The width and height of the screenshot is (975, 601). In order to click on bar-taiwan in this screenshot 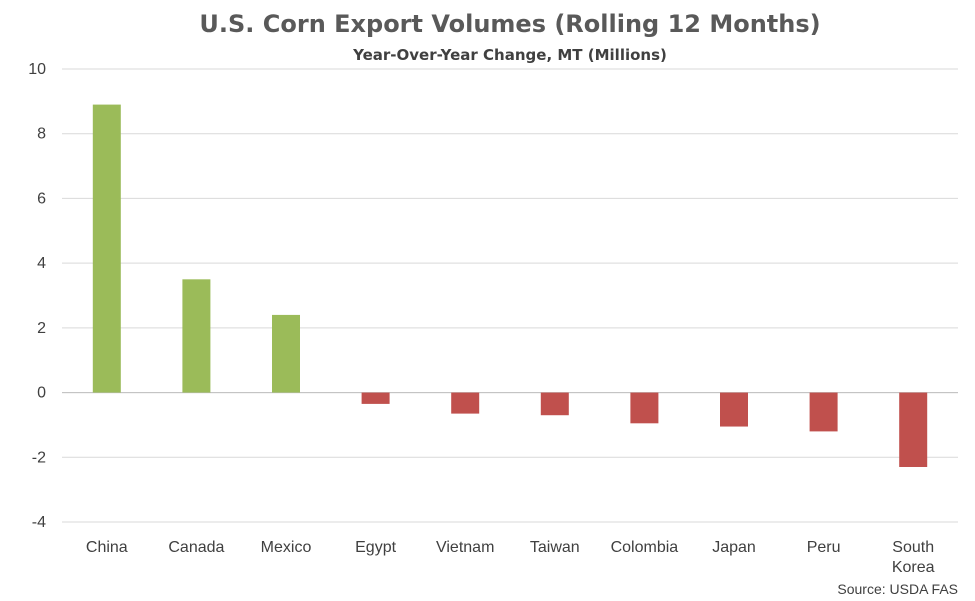, I will do `click(554, 404)`.